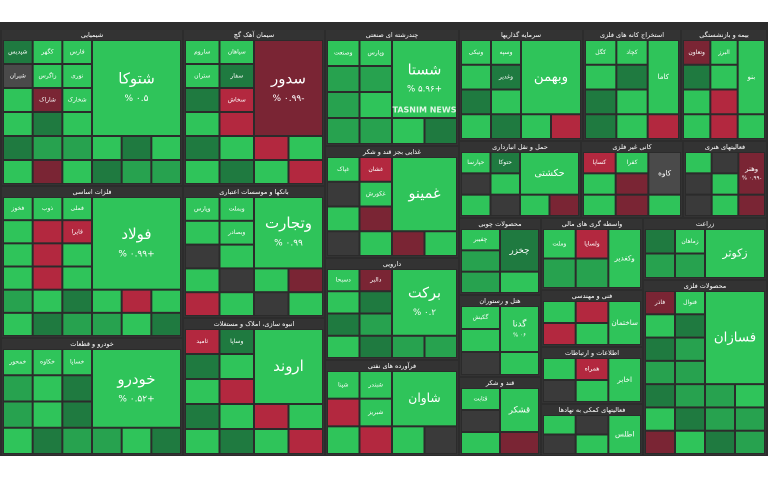 This screenshot has width=768, height=479. I want to click on tile-name: قشکر, so click(519, 411).